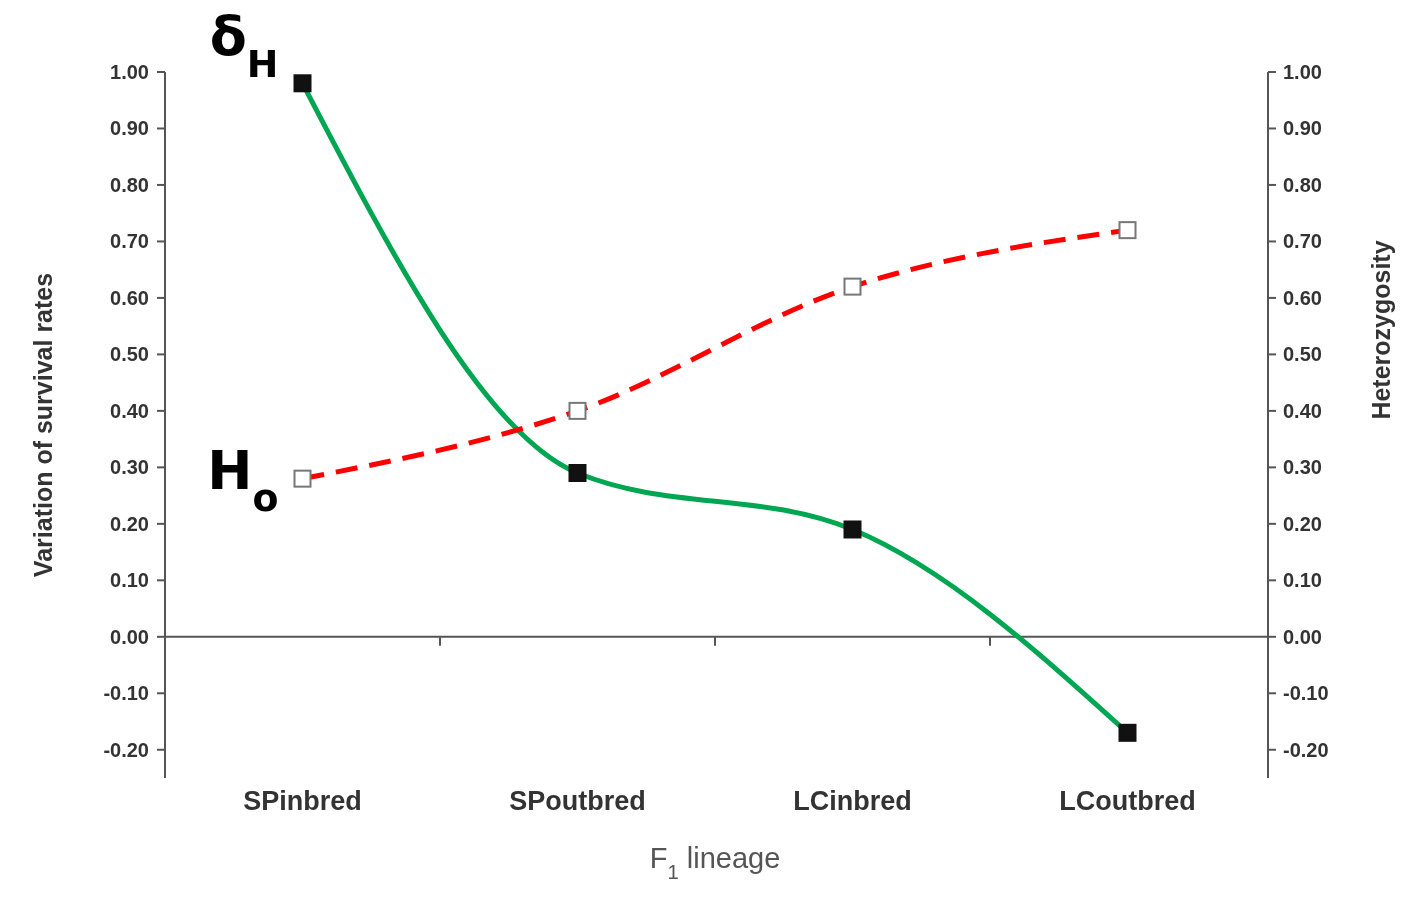 The image size is (1415, 897). I want to click on x-tick-label: LCinbred, so click(852, 801).